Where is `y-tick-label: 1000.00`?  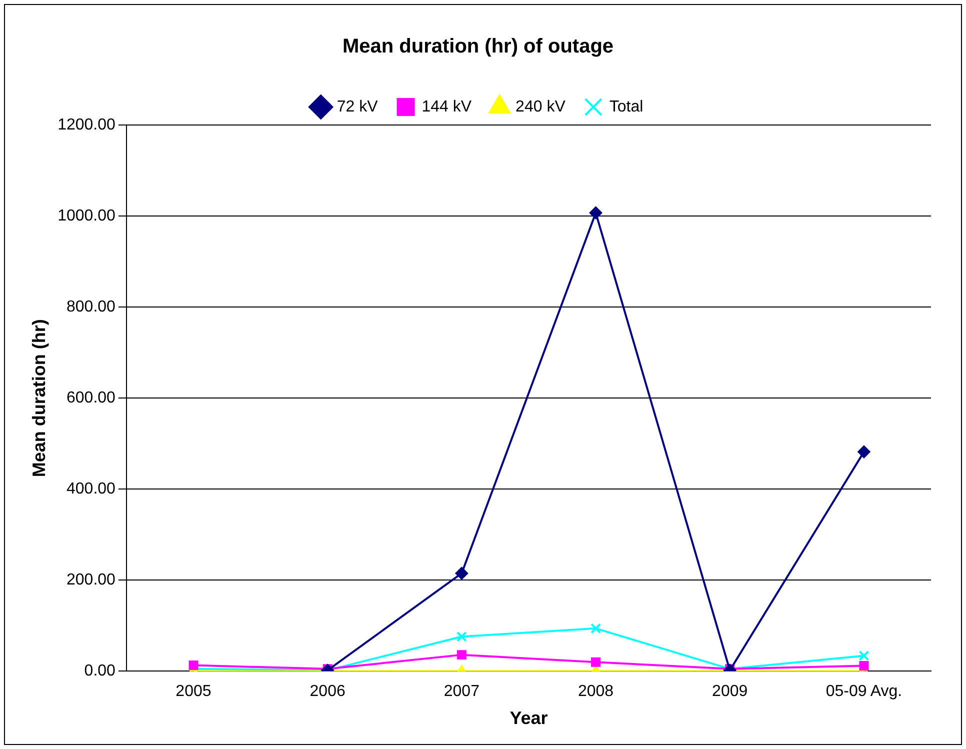 y-tick-label: 1000.00 is located at coordinates (87, 215).